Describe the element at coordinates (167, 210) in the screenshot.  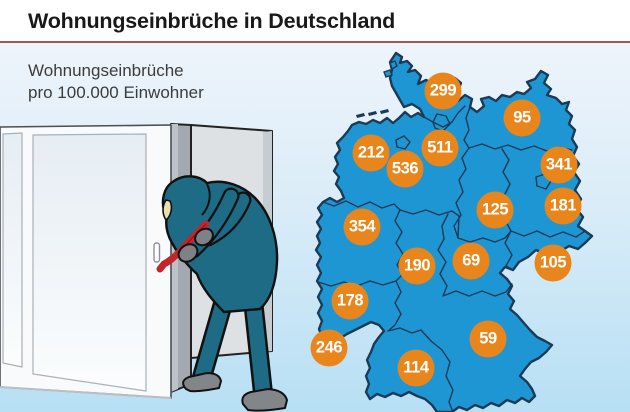
I see `burglar-face` at that location.